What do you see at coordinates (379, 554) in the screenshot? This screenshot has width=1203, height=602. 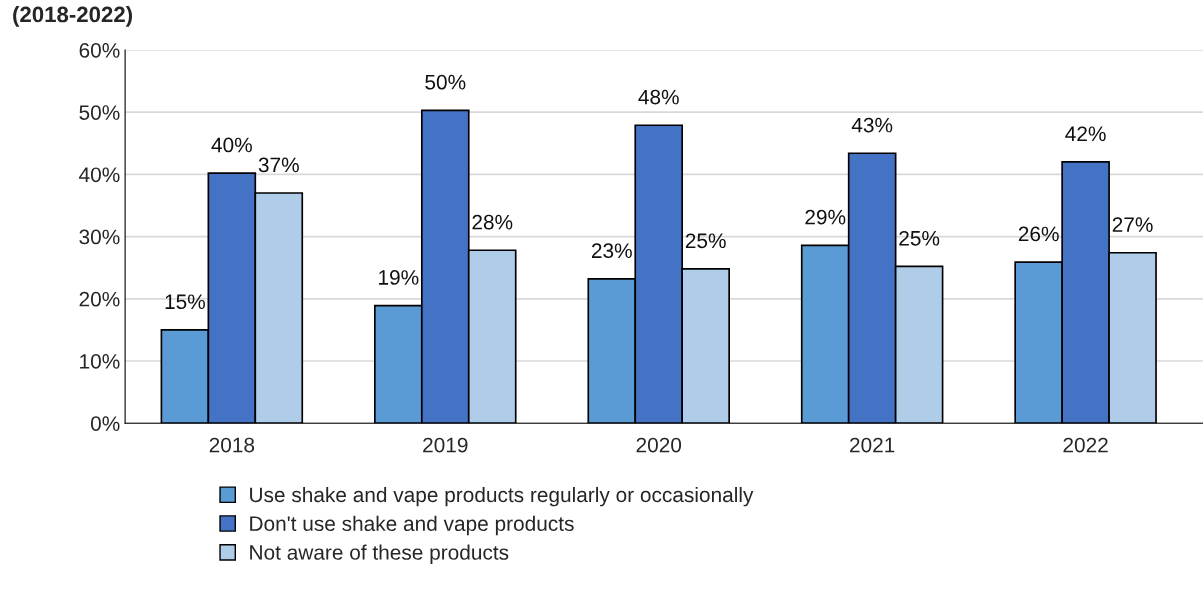 I see `legend-label: Not aware of these products` at bounding box center [379, 554].